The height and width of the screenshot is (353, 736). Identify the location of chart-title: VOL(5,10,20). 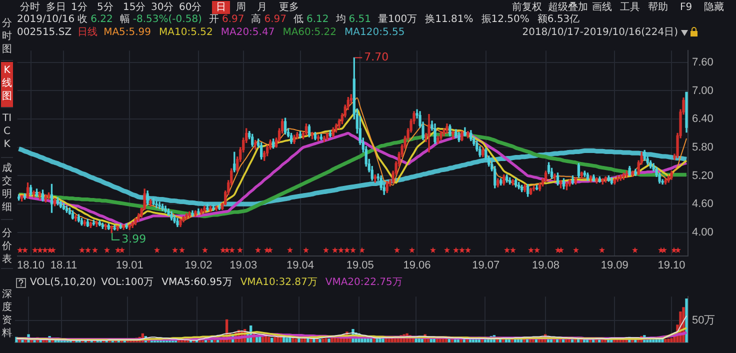
(63, 283).